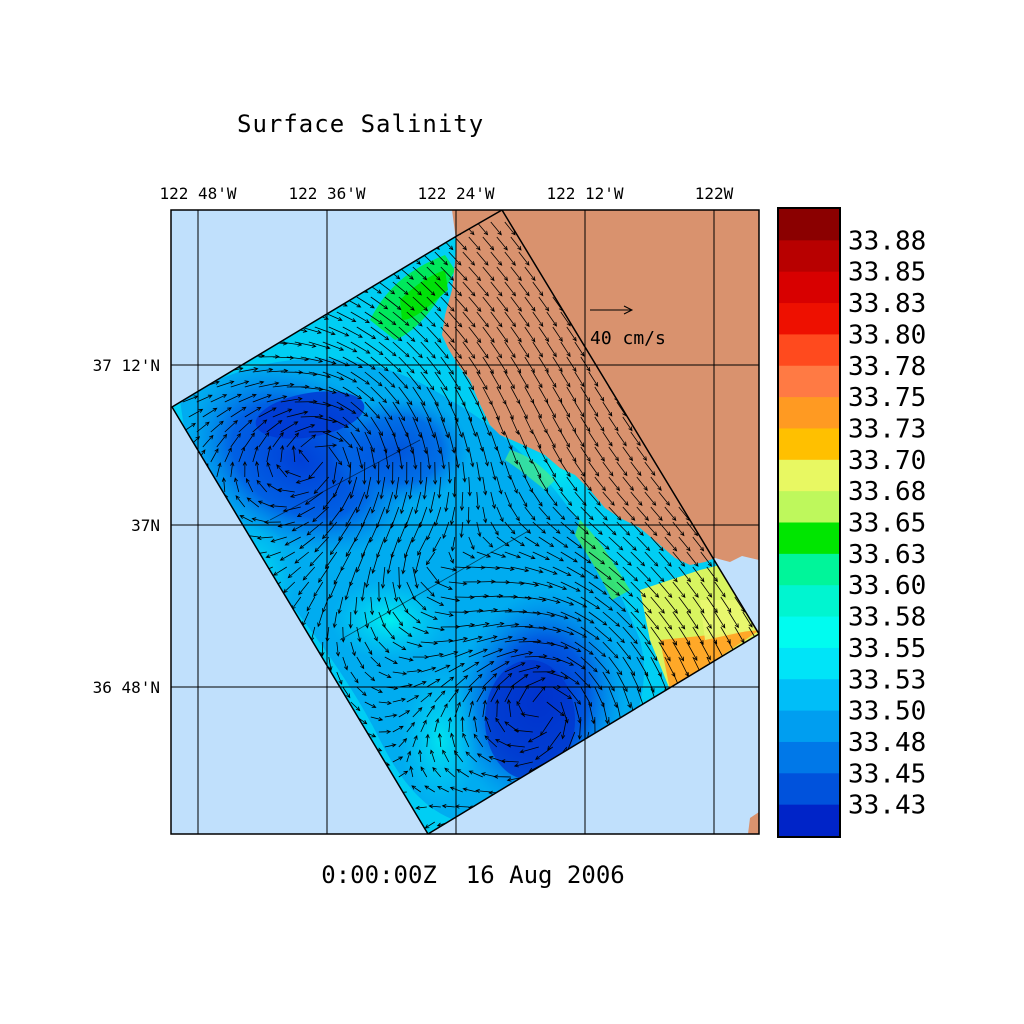 This screenshot has height=1024, width=1024. I want to click on colorbar-label: 33.78, so click(887, 367).